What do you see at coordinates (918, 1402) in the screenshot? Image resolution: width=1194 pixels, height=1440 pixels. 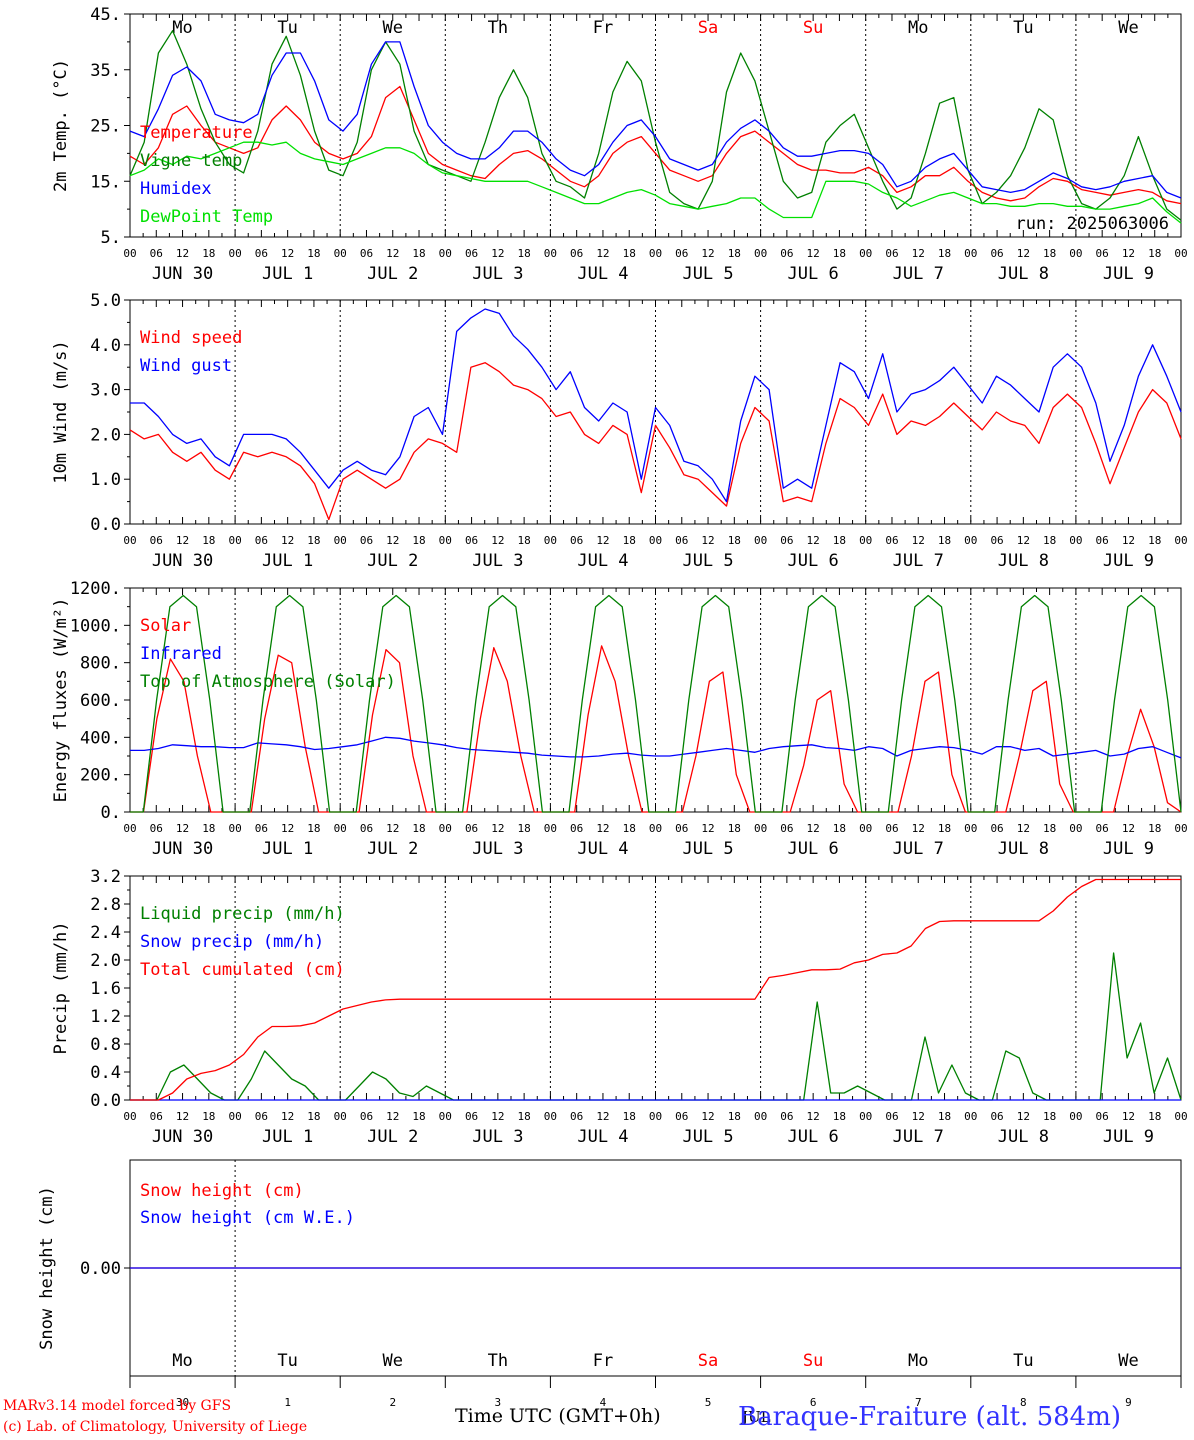 I see `day-number-label: 7` at bounding box center [918, 1402].